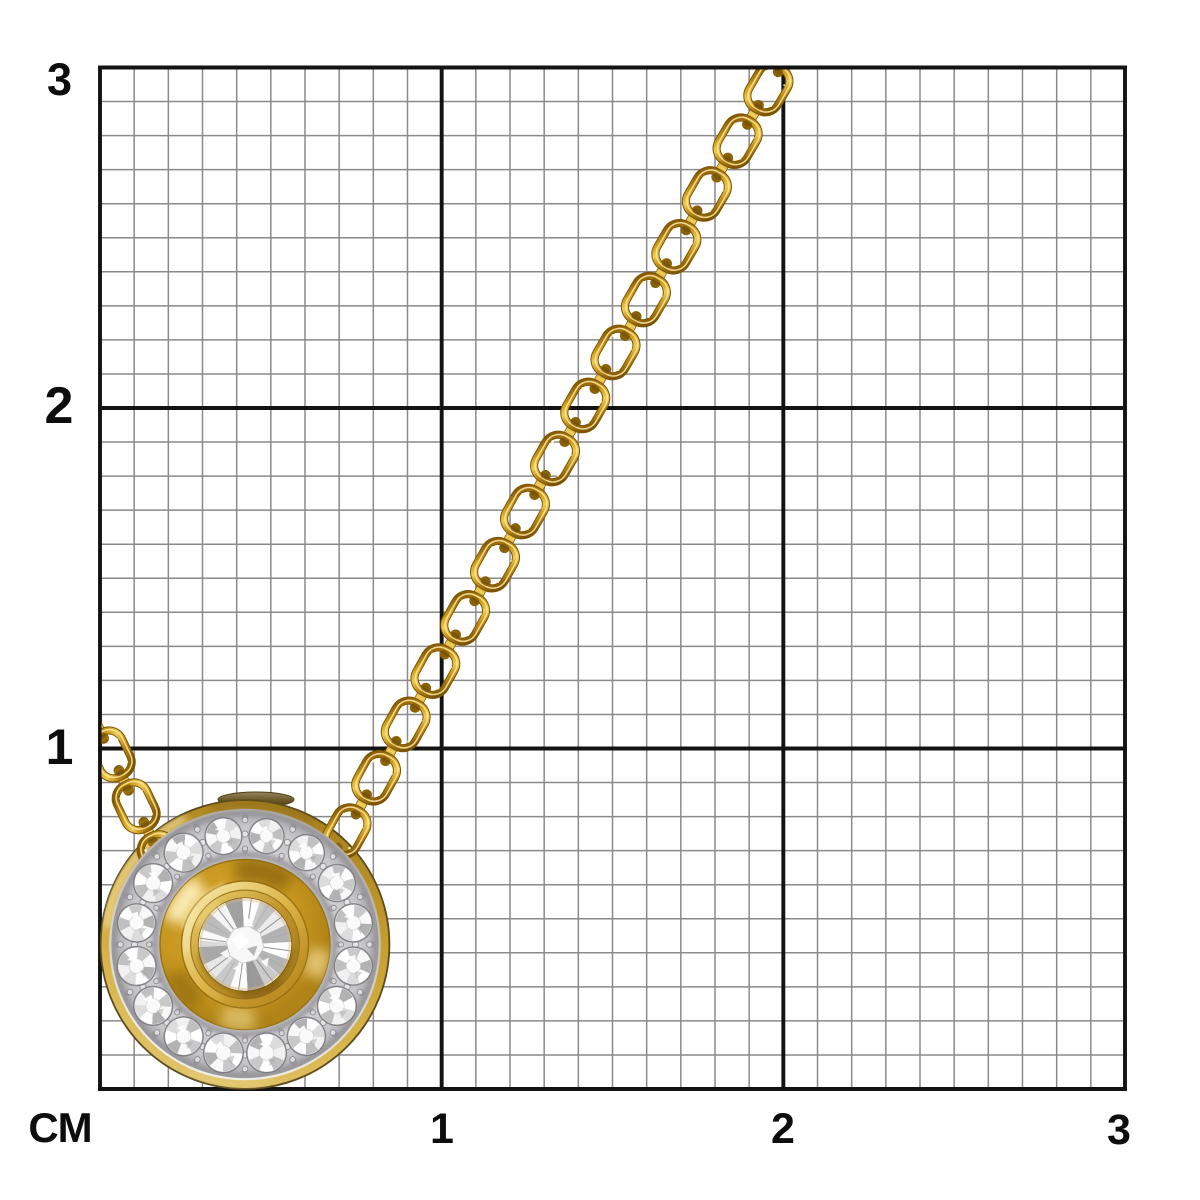 The width and height of the screenshot is (1200, 1200). Describe the element at coordinates (59, 1127) in the screenshot. I see `svg-text: CM` at that location.